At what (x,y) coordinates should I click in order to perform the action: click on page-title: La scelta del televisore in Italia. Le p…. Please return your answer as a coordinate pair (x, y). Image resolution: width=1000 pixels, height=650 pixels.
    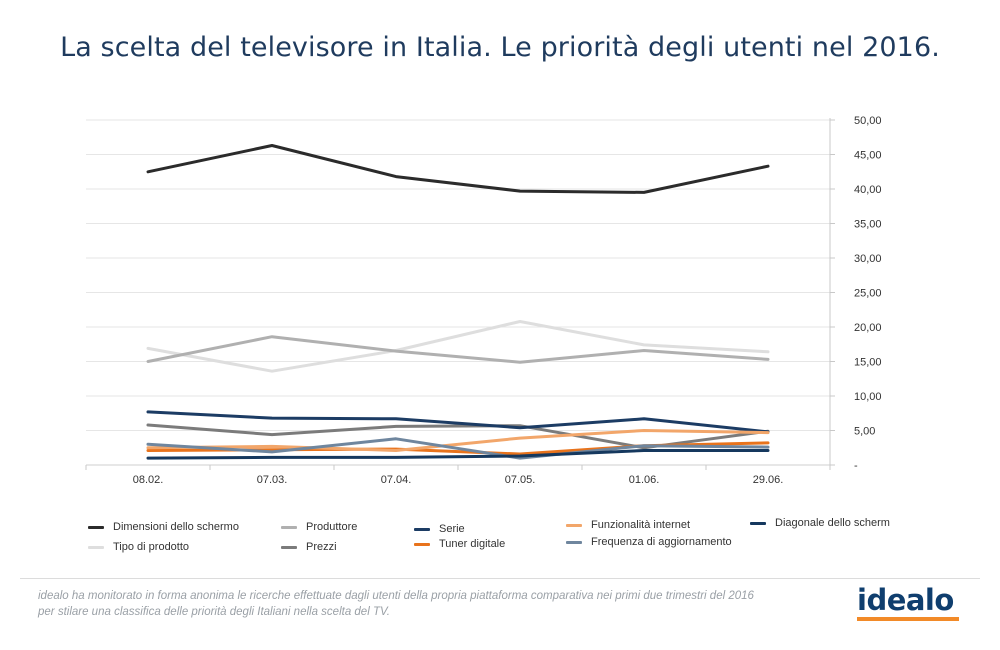
    Looking at the image, I should click on (500, 47).